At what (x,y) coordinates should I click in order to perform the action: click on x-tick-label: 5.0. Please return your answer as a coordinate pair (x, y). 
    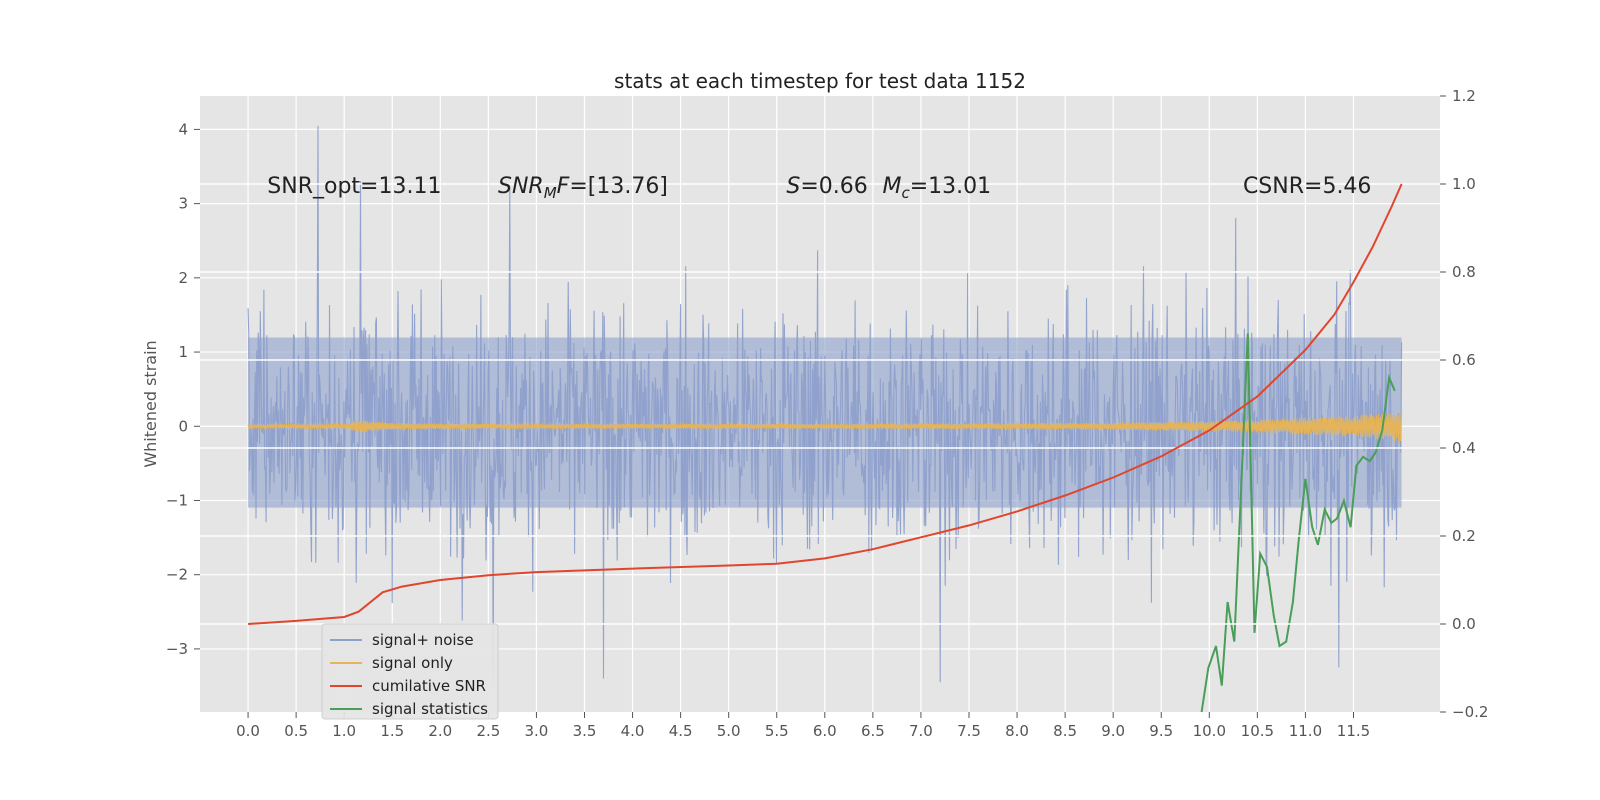
    Looking at the image, I should click on (729, 731).